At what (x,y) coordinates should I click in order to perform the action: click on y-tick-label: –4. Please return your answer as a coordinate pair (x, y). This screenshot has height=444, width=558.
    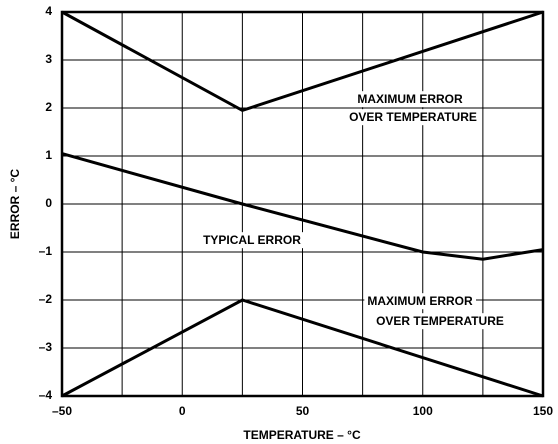
    Looking at the image, I should click on (46, 395).